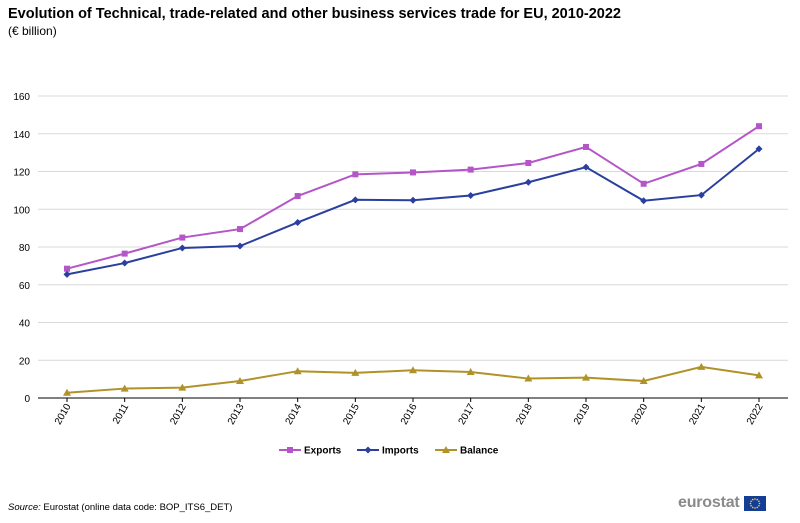 Image resolution: width=800 pixels, height=523 pixels. I want to click on x-tick-label: 2020, so click(640, 414).